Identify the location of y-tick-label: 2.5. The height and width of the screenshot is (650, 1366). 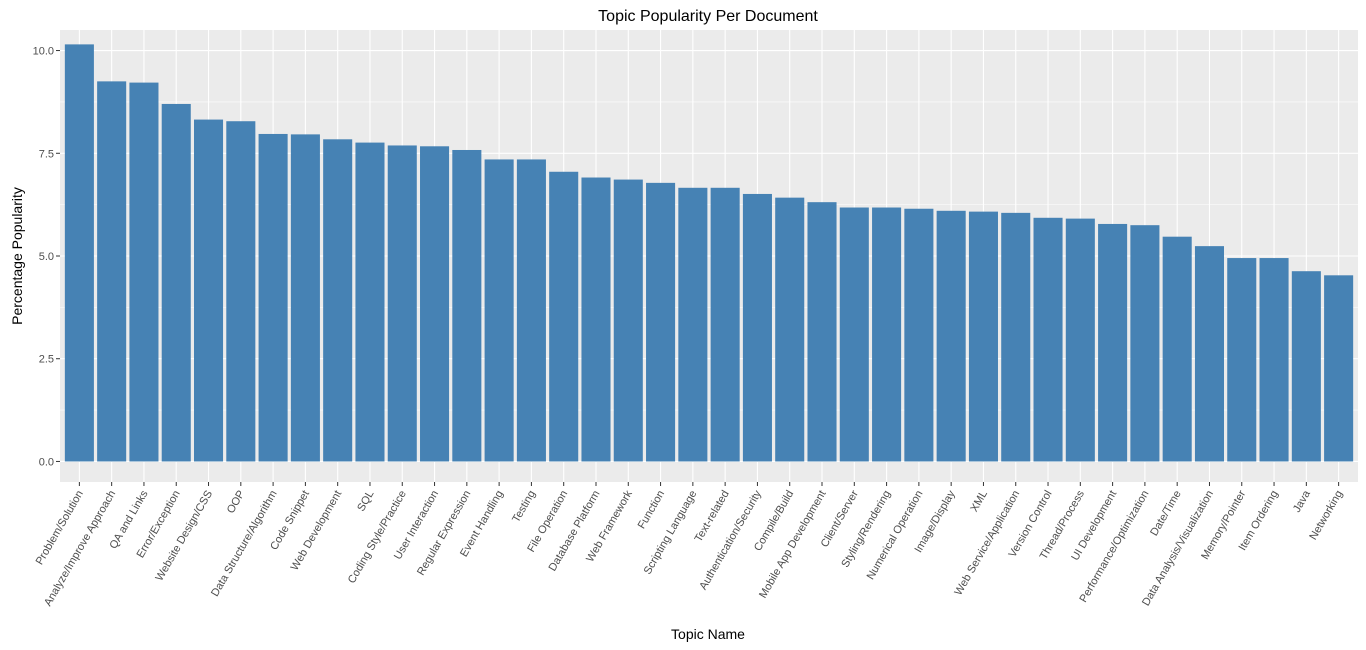
(46, 360).